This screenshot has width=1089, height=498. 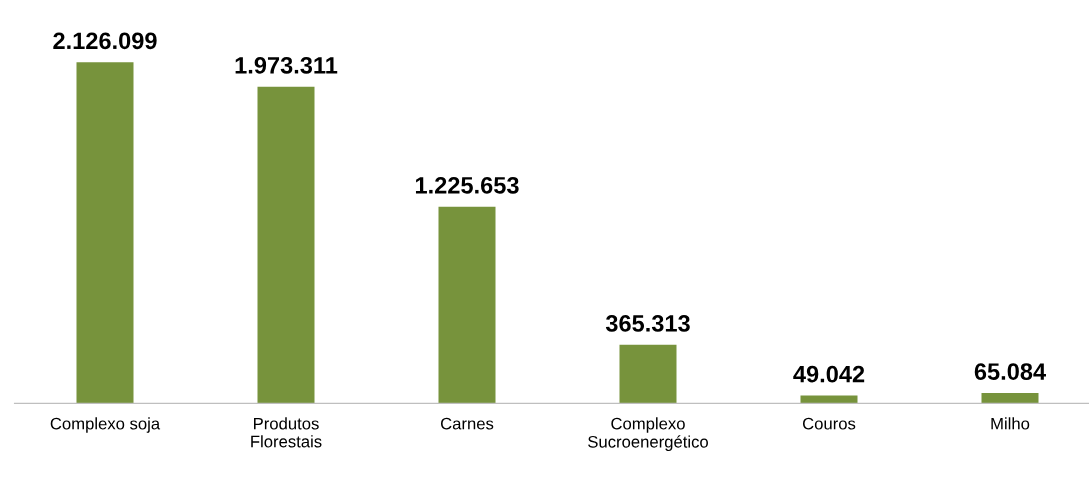 What do you see at coordinates (647, 323) in the screenshot?
I see `data-label: 365.313` at bounding box center [647, 323].